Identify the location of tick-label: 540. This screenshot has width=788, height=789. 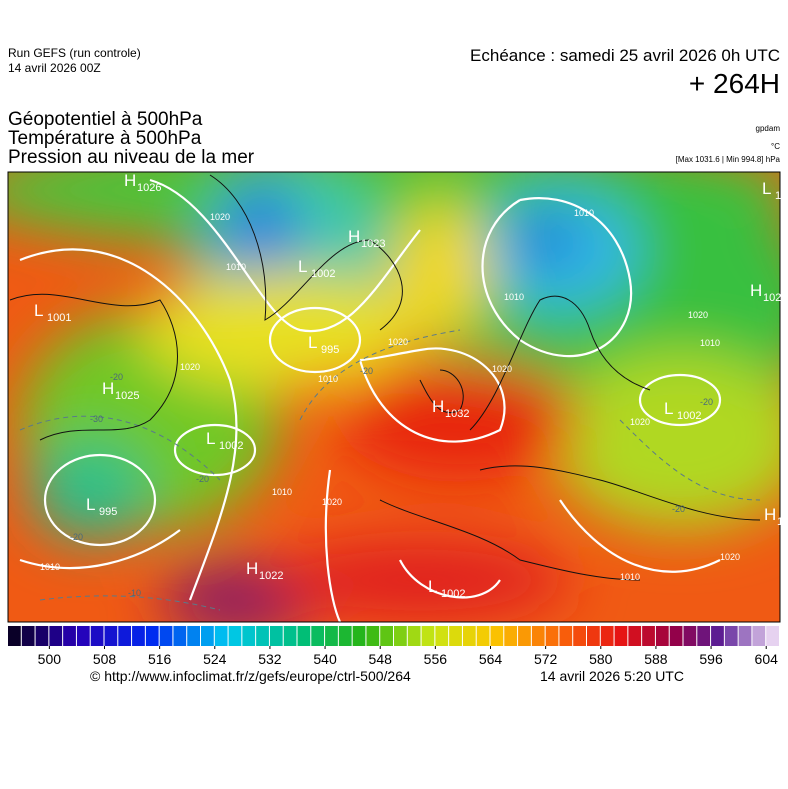
(325, 659).